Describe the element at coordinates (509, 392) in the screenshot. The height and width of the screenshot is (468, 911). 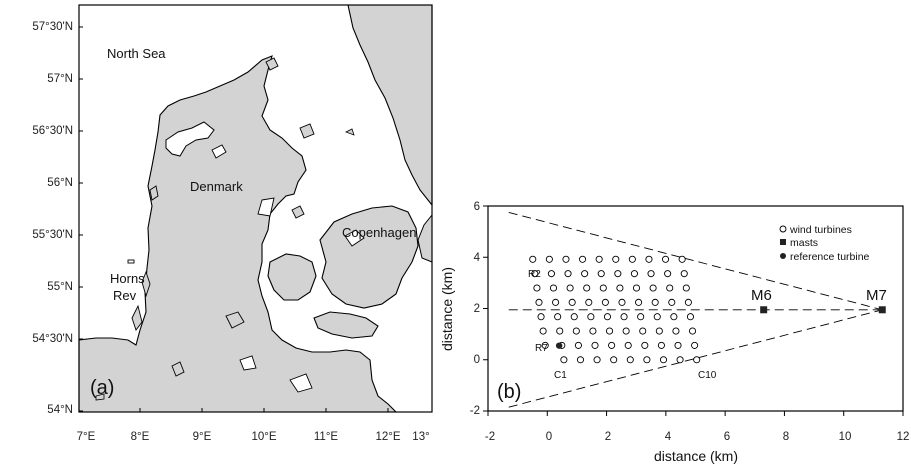
I see `layout-panel-label: (b)` at that location.